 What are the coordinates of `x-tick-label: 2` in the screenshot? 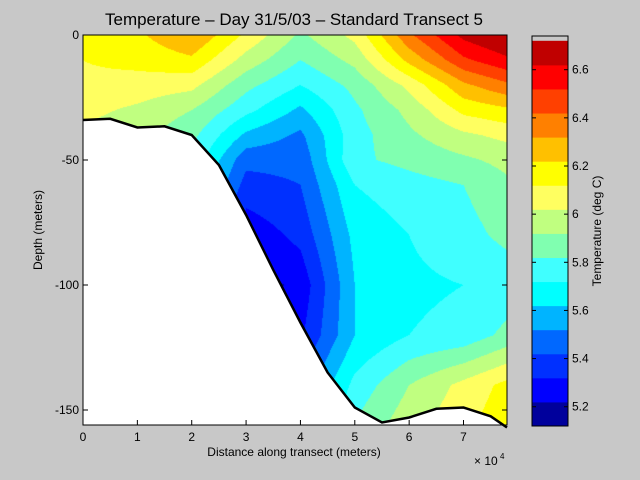 It's located at (191, 437).